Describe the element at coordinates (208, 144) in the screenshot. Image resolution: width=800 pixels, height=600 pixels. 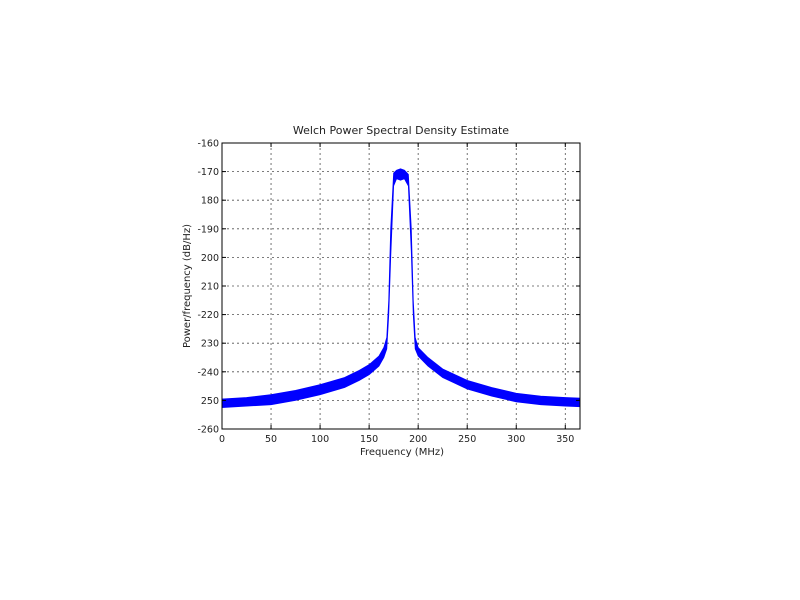
I see `y-tick-label: -160` at that location.